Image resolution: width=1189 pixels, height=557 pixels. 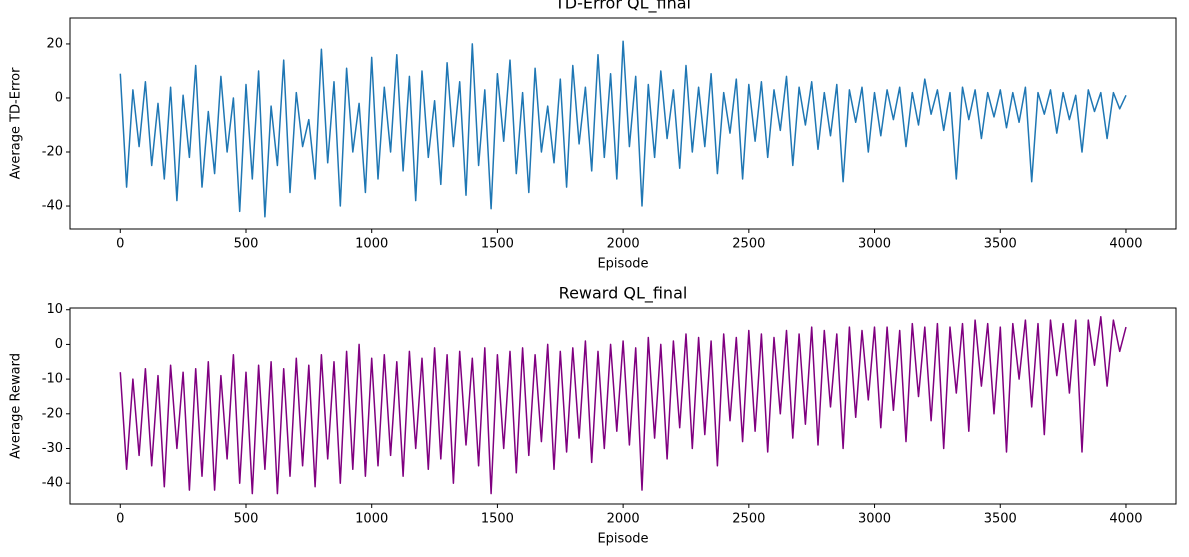 I want to click on chart-title: Reward QL_final, so click(x=623, y=294).